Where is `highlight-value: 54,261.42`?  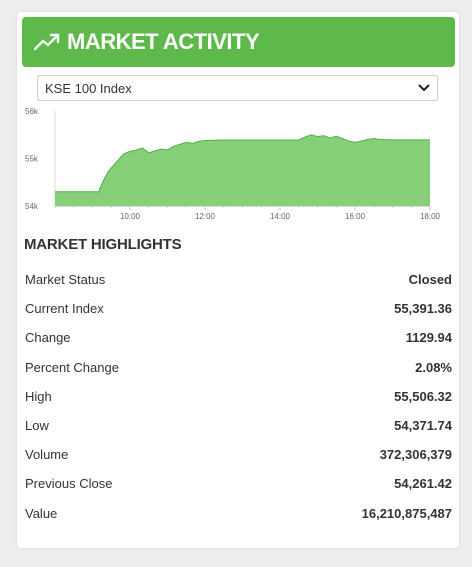
highlight-value: 54,261.42 is located at coordinates (423, 484).